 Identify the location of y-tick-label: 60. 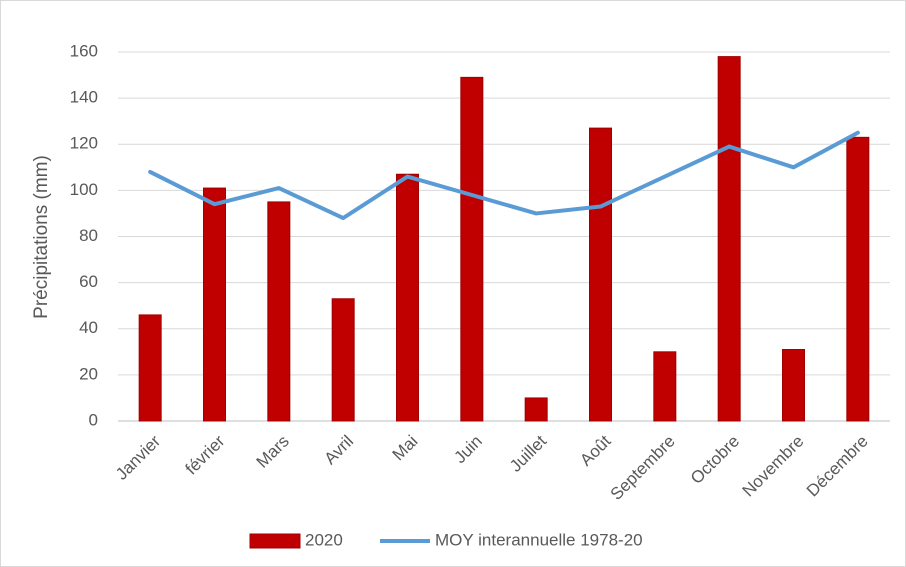
(88, 281).